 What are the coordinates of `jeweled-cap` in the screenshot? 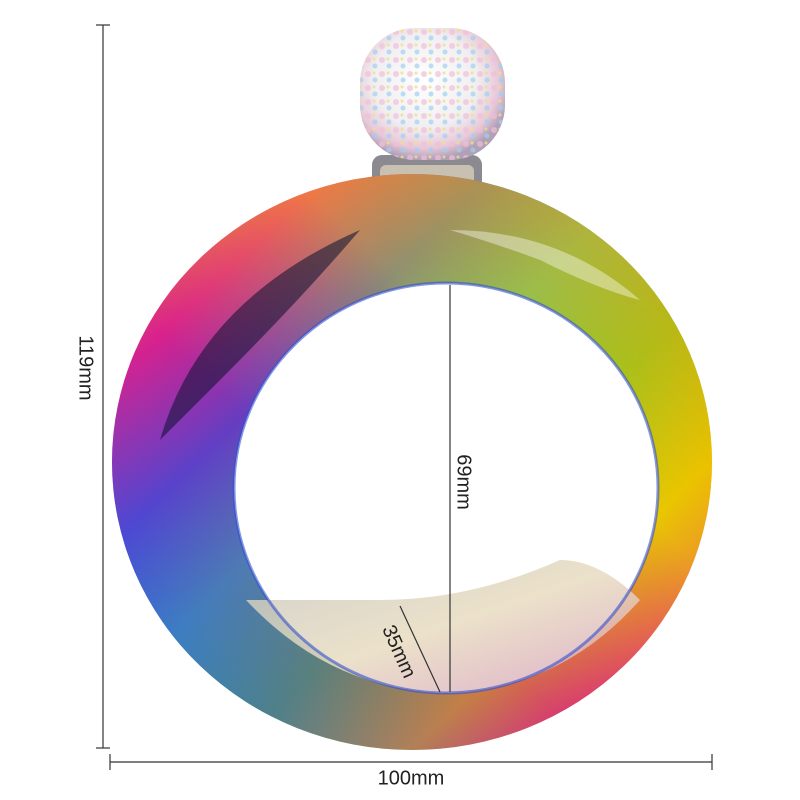 It's located at (432, 94).